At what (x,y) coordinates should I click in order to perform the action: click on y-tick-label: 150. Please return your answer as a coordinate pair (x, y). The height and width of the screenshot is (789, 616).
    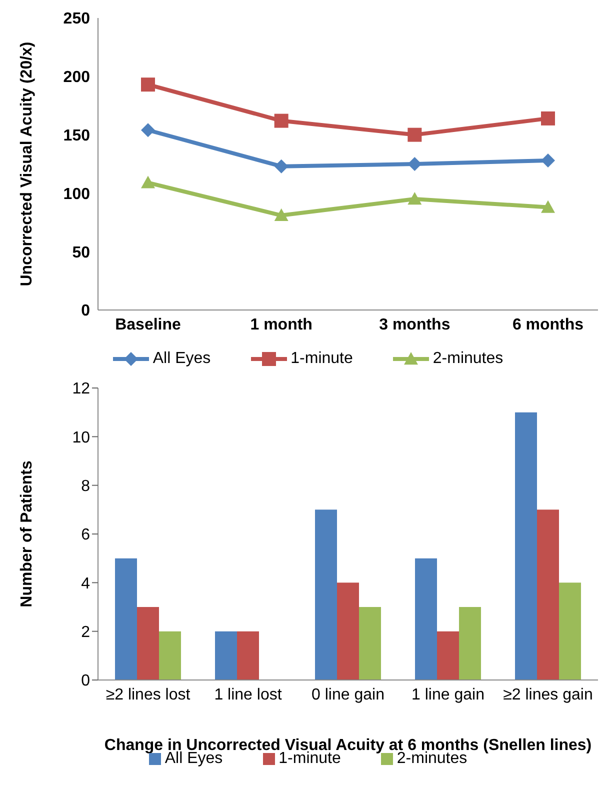
    Looking at the image, I should click on (76, 135).